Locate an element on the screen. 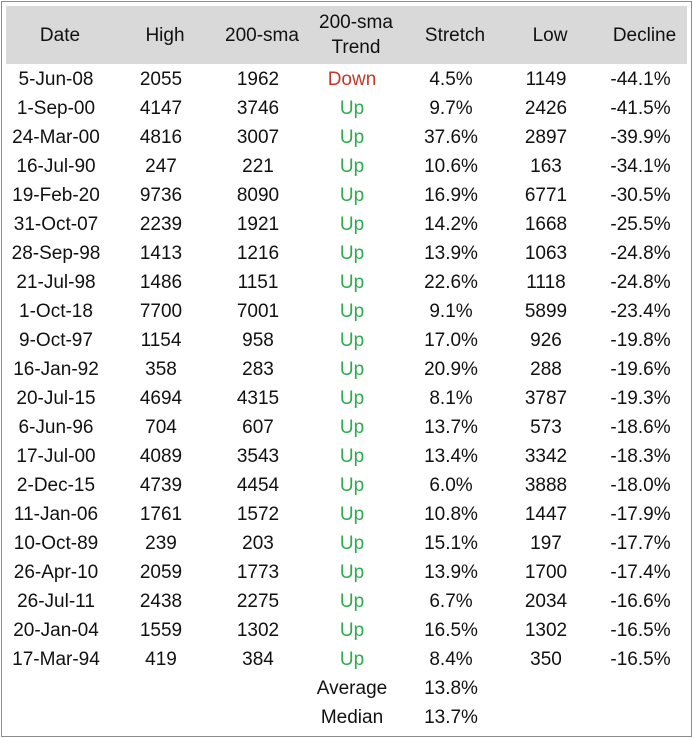  table-row: 16-Jul-90 247 221 Up 10.6% 163 -34.1% is located at coordinates (346, 166).